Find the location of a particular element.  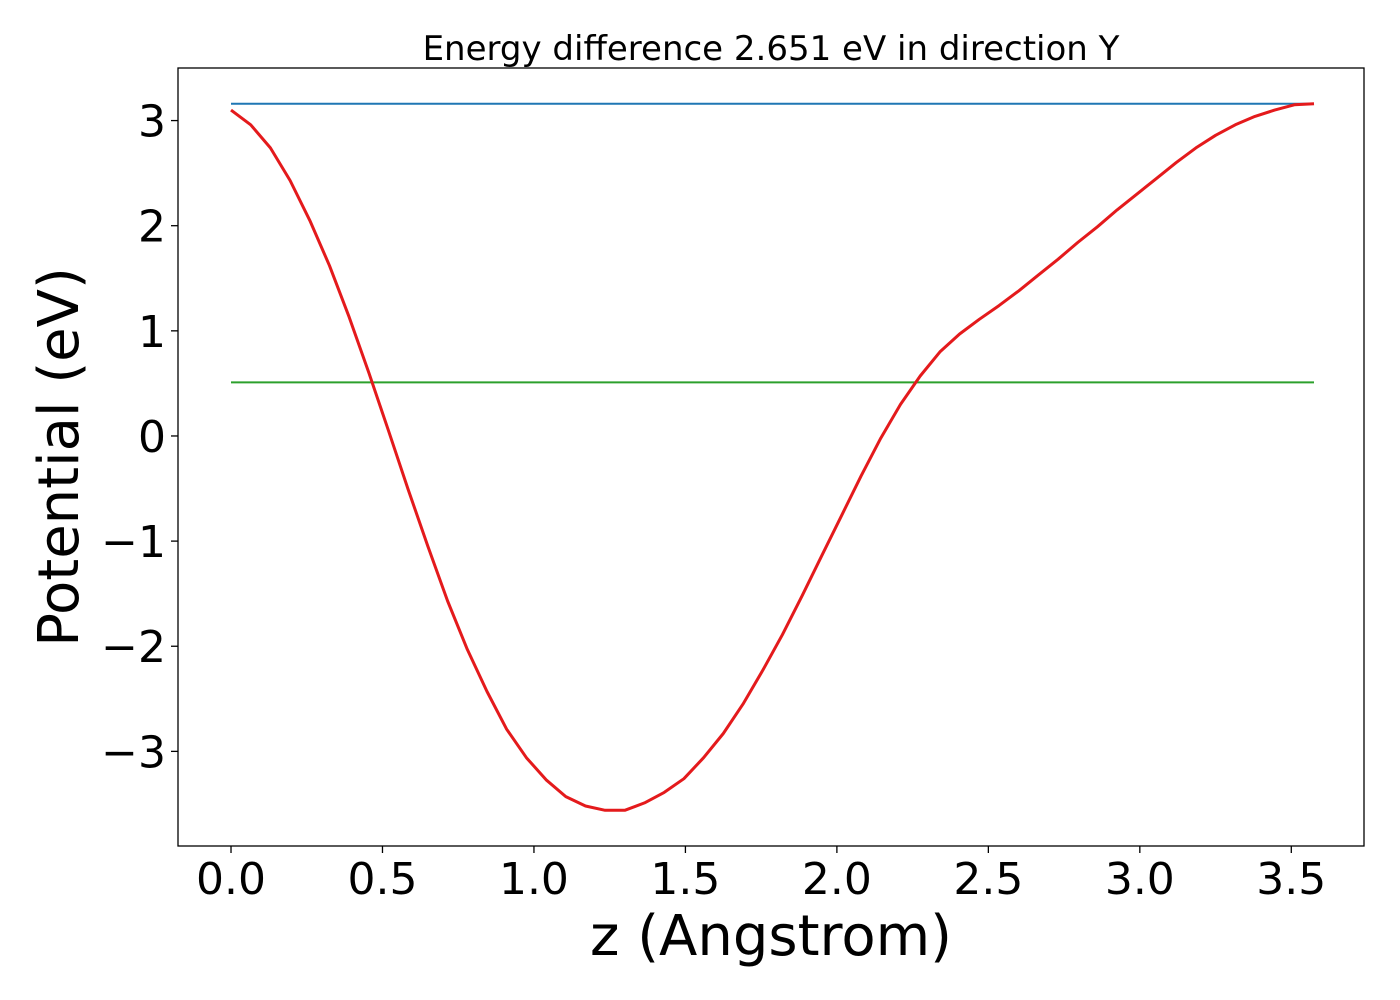

x-axis-label: z (Angstrom) is located at coordinates (771, 936).